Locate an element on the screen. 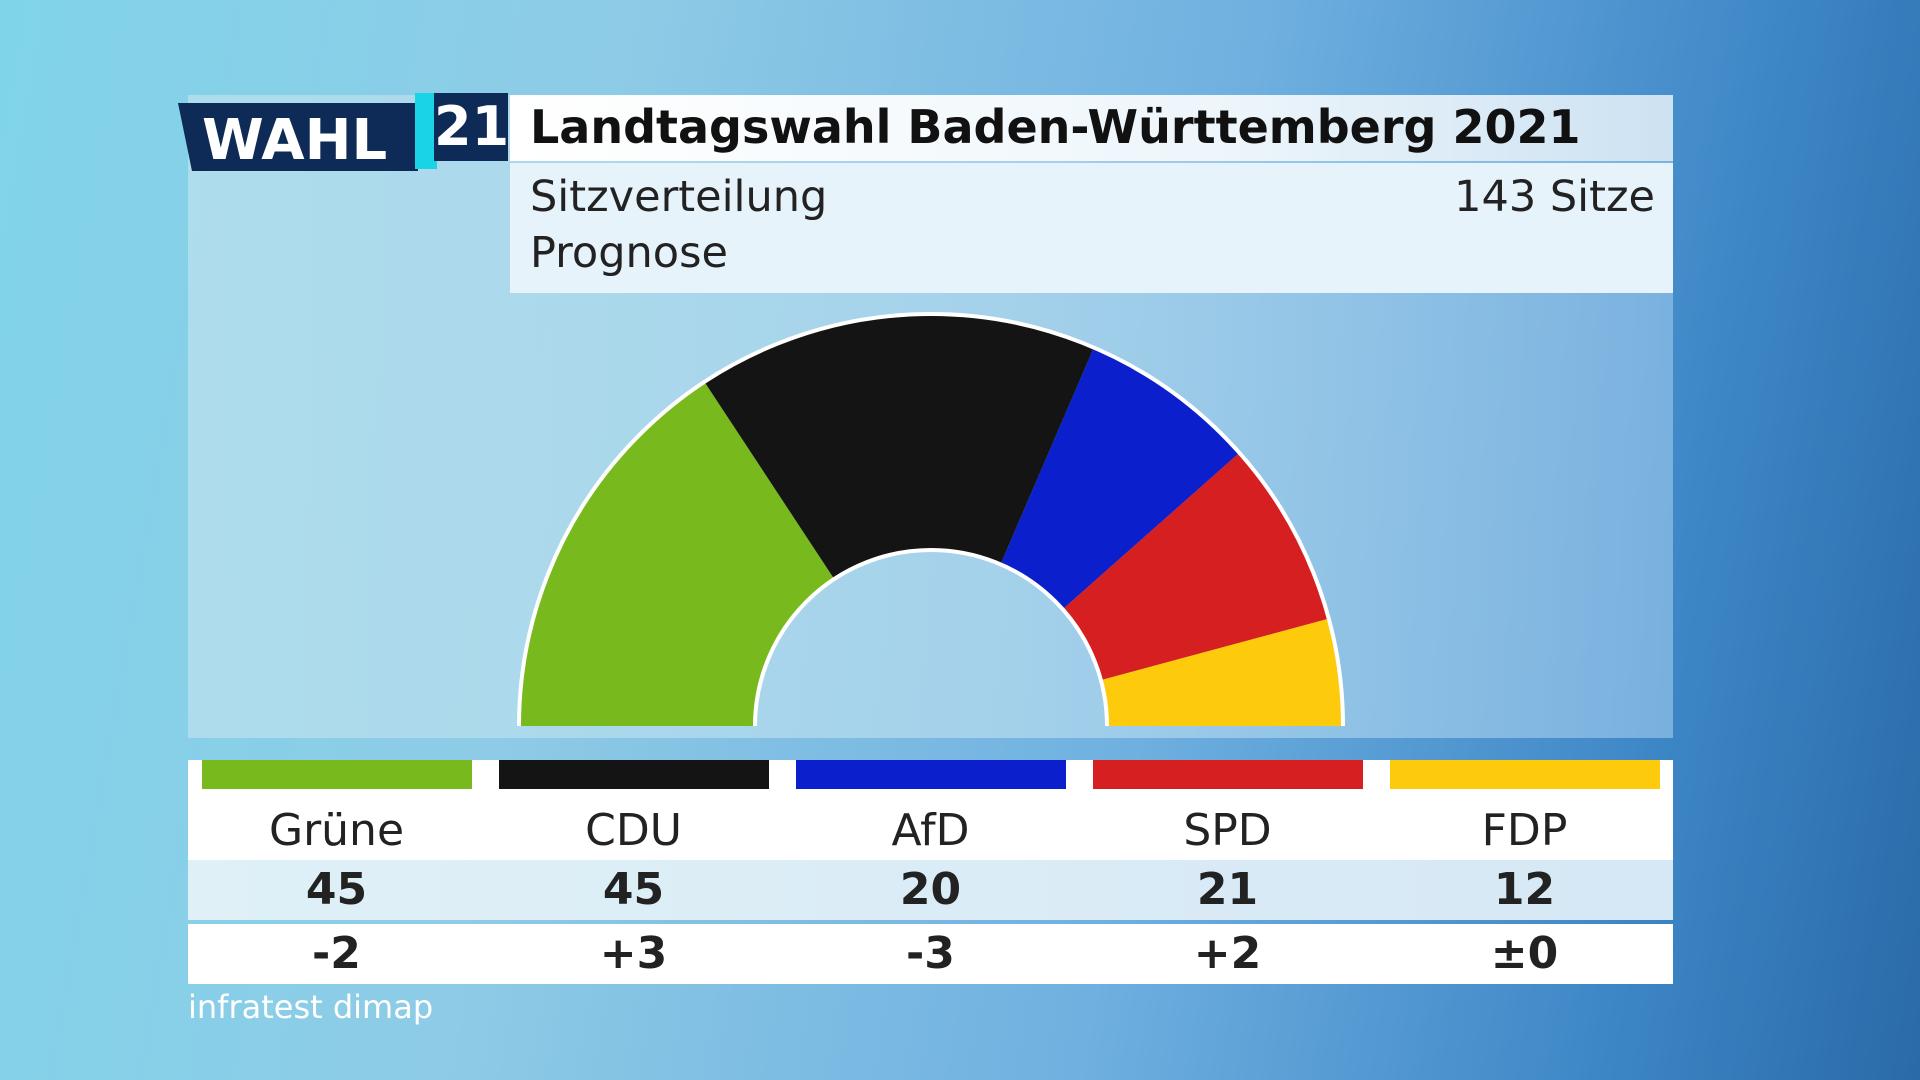 The image size is (1920, 1080). legend-swatch-spd is located at coordinates (1227, 774).